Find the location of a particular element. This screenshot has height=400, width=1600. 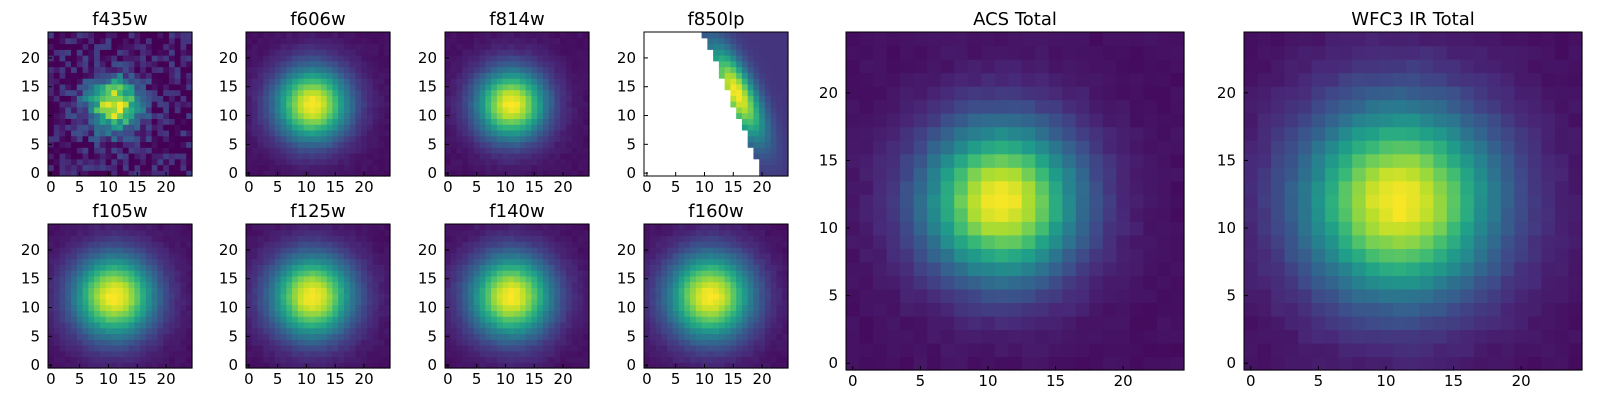

y-tick-label: 20 is located at coordinates (626, 250).